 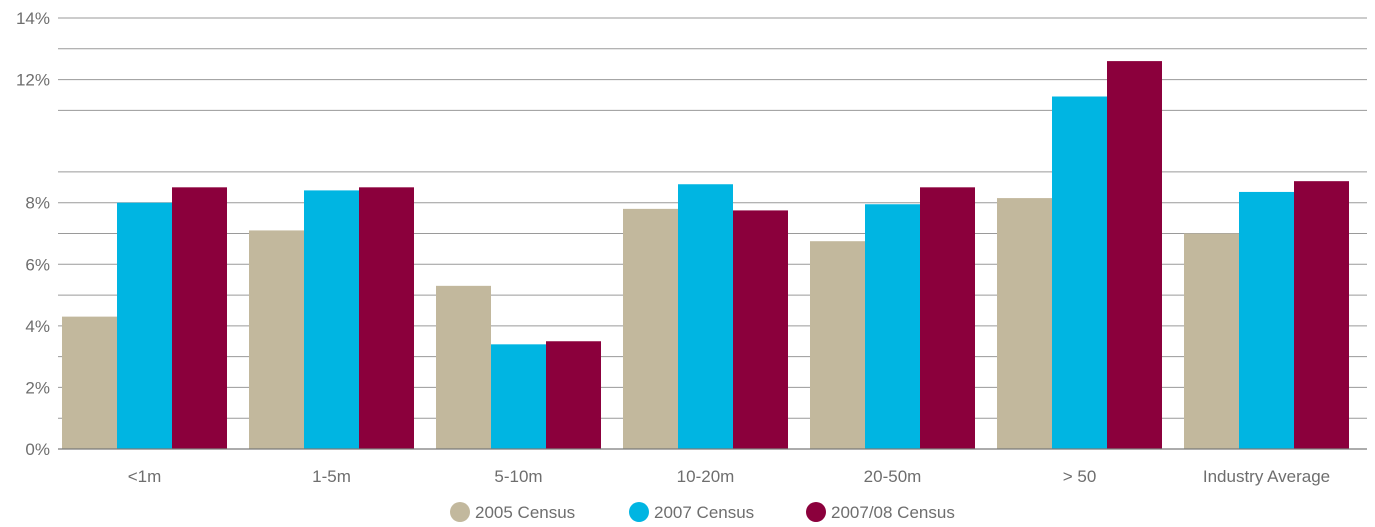 I want to click on x-tick-label: 10-20m, so click(x=706, y=476).